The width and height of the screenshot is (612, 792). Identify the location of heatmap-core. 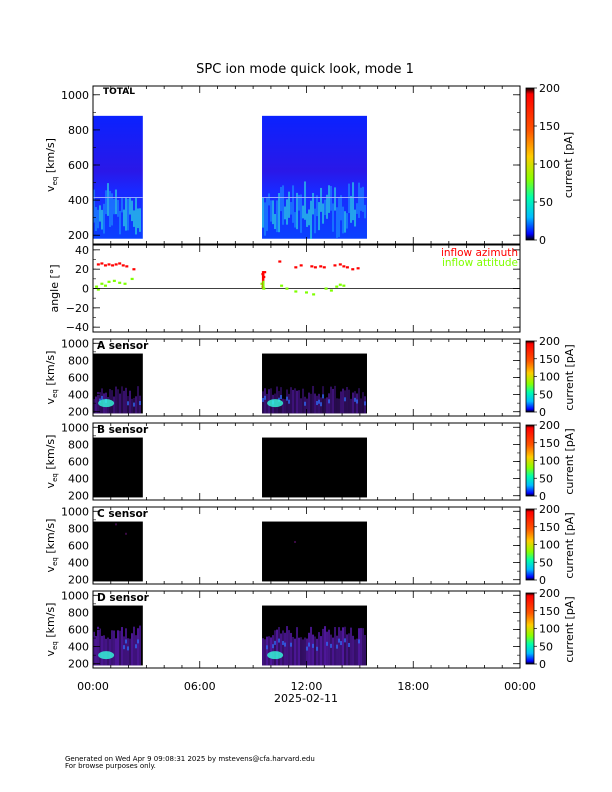
(275, 403).